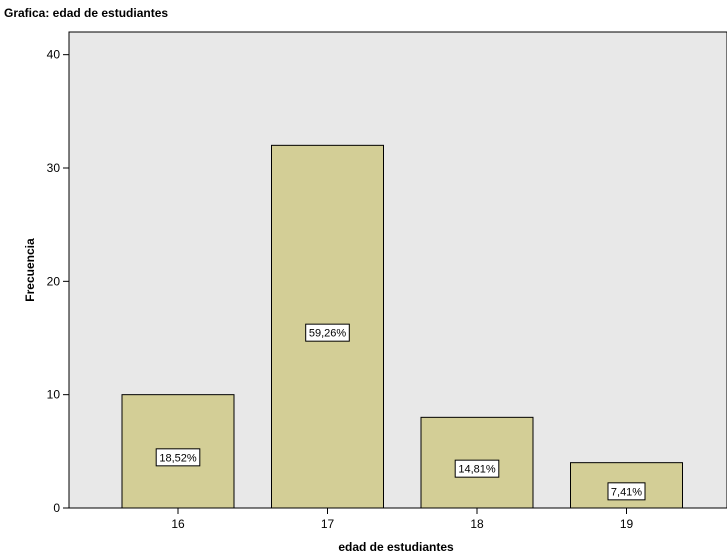 The height and width of the screenshot is (556, 727). Describe the element at coordinates (54, 281) in the screenshot. I see `y-tick-label: 20` at that location.